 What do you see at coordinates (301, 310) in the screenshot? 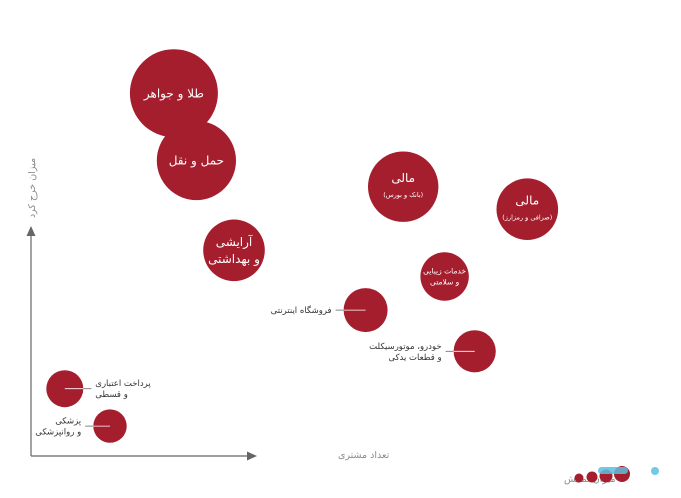
I see `bubble-label: فروشگاه اینترنتی` at bounding box center [301, 310].